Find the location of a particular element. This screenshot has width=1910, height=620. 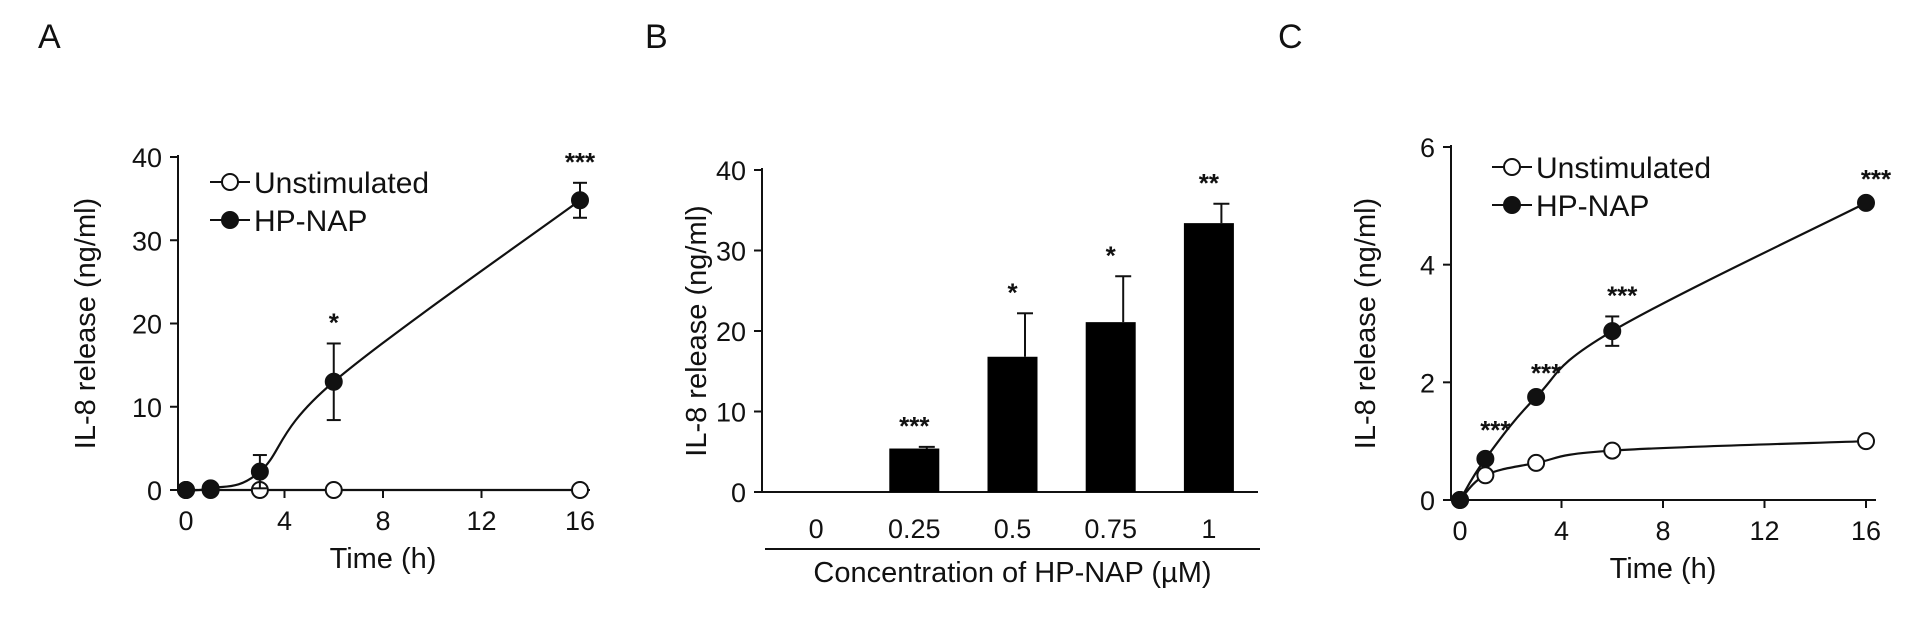

panel-letter-b: B is located at coordinates (656, 37).